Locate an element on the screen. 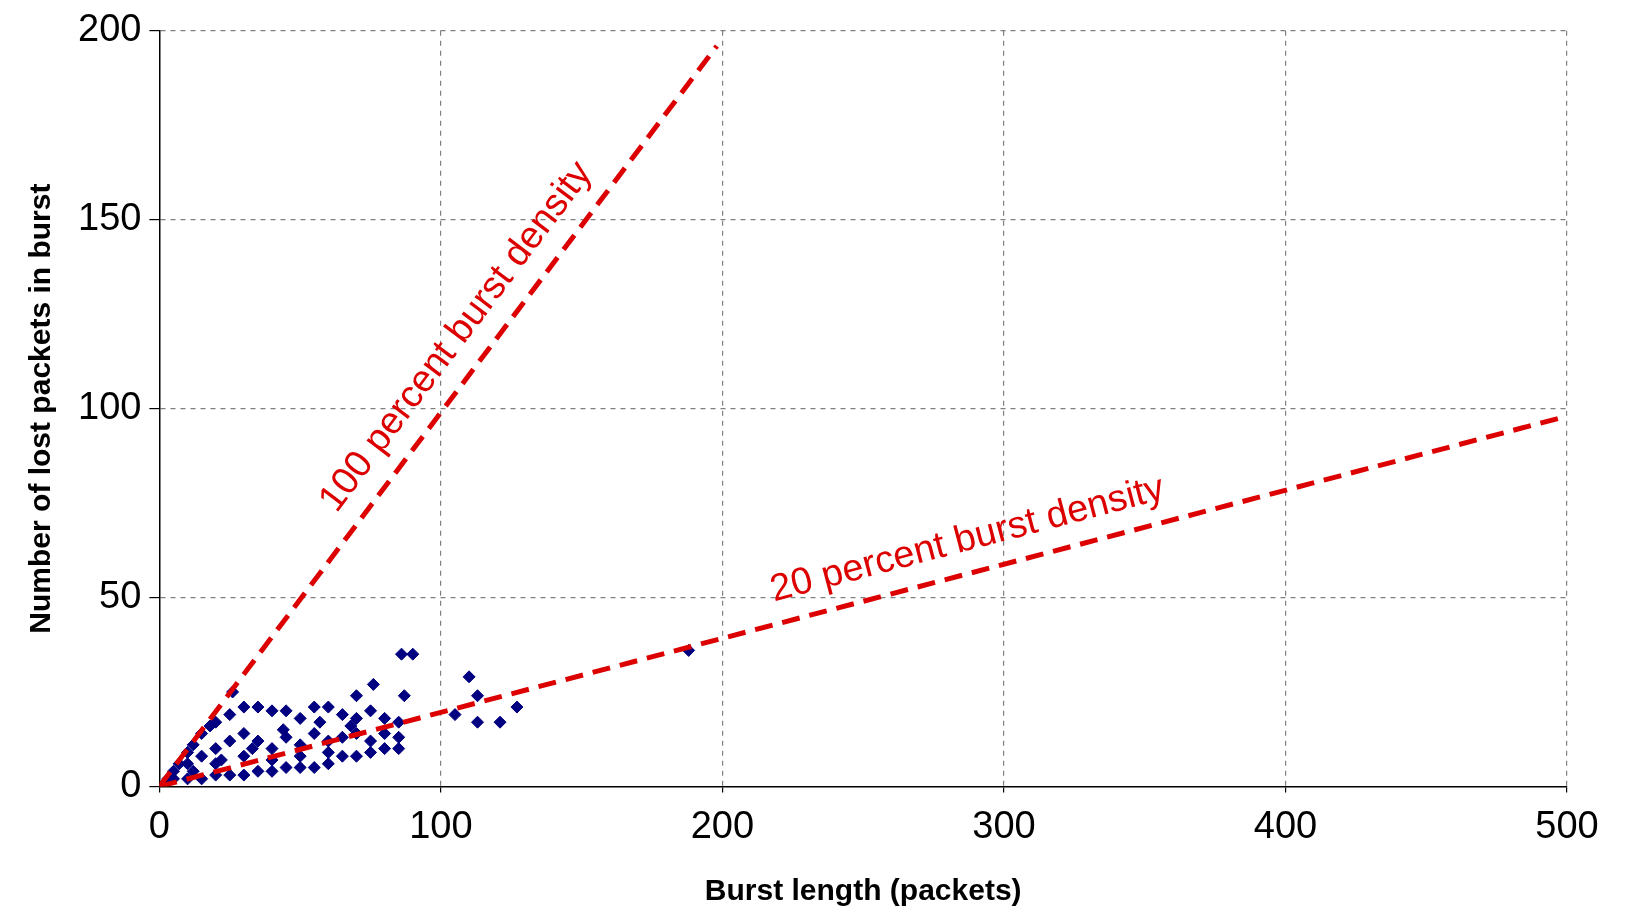 The image size is (1627, 924). y-axis-title: Number of lost packets in burst is located at coordinates (40, 408).